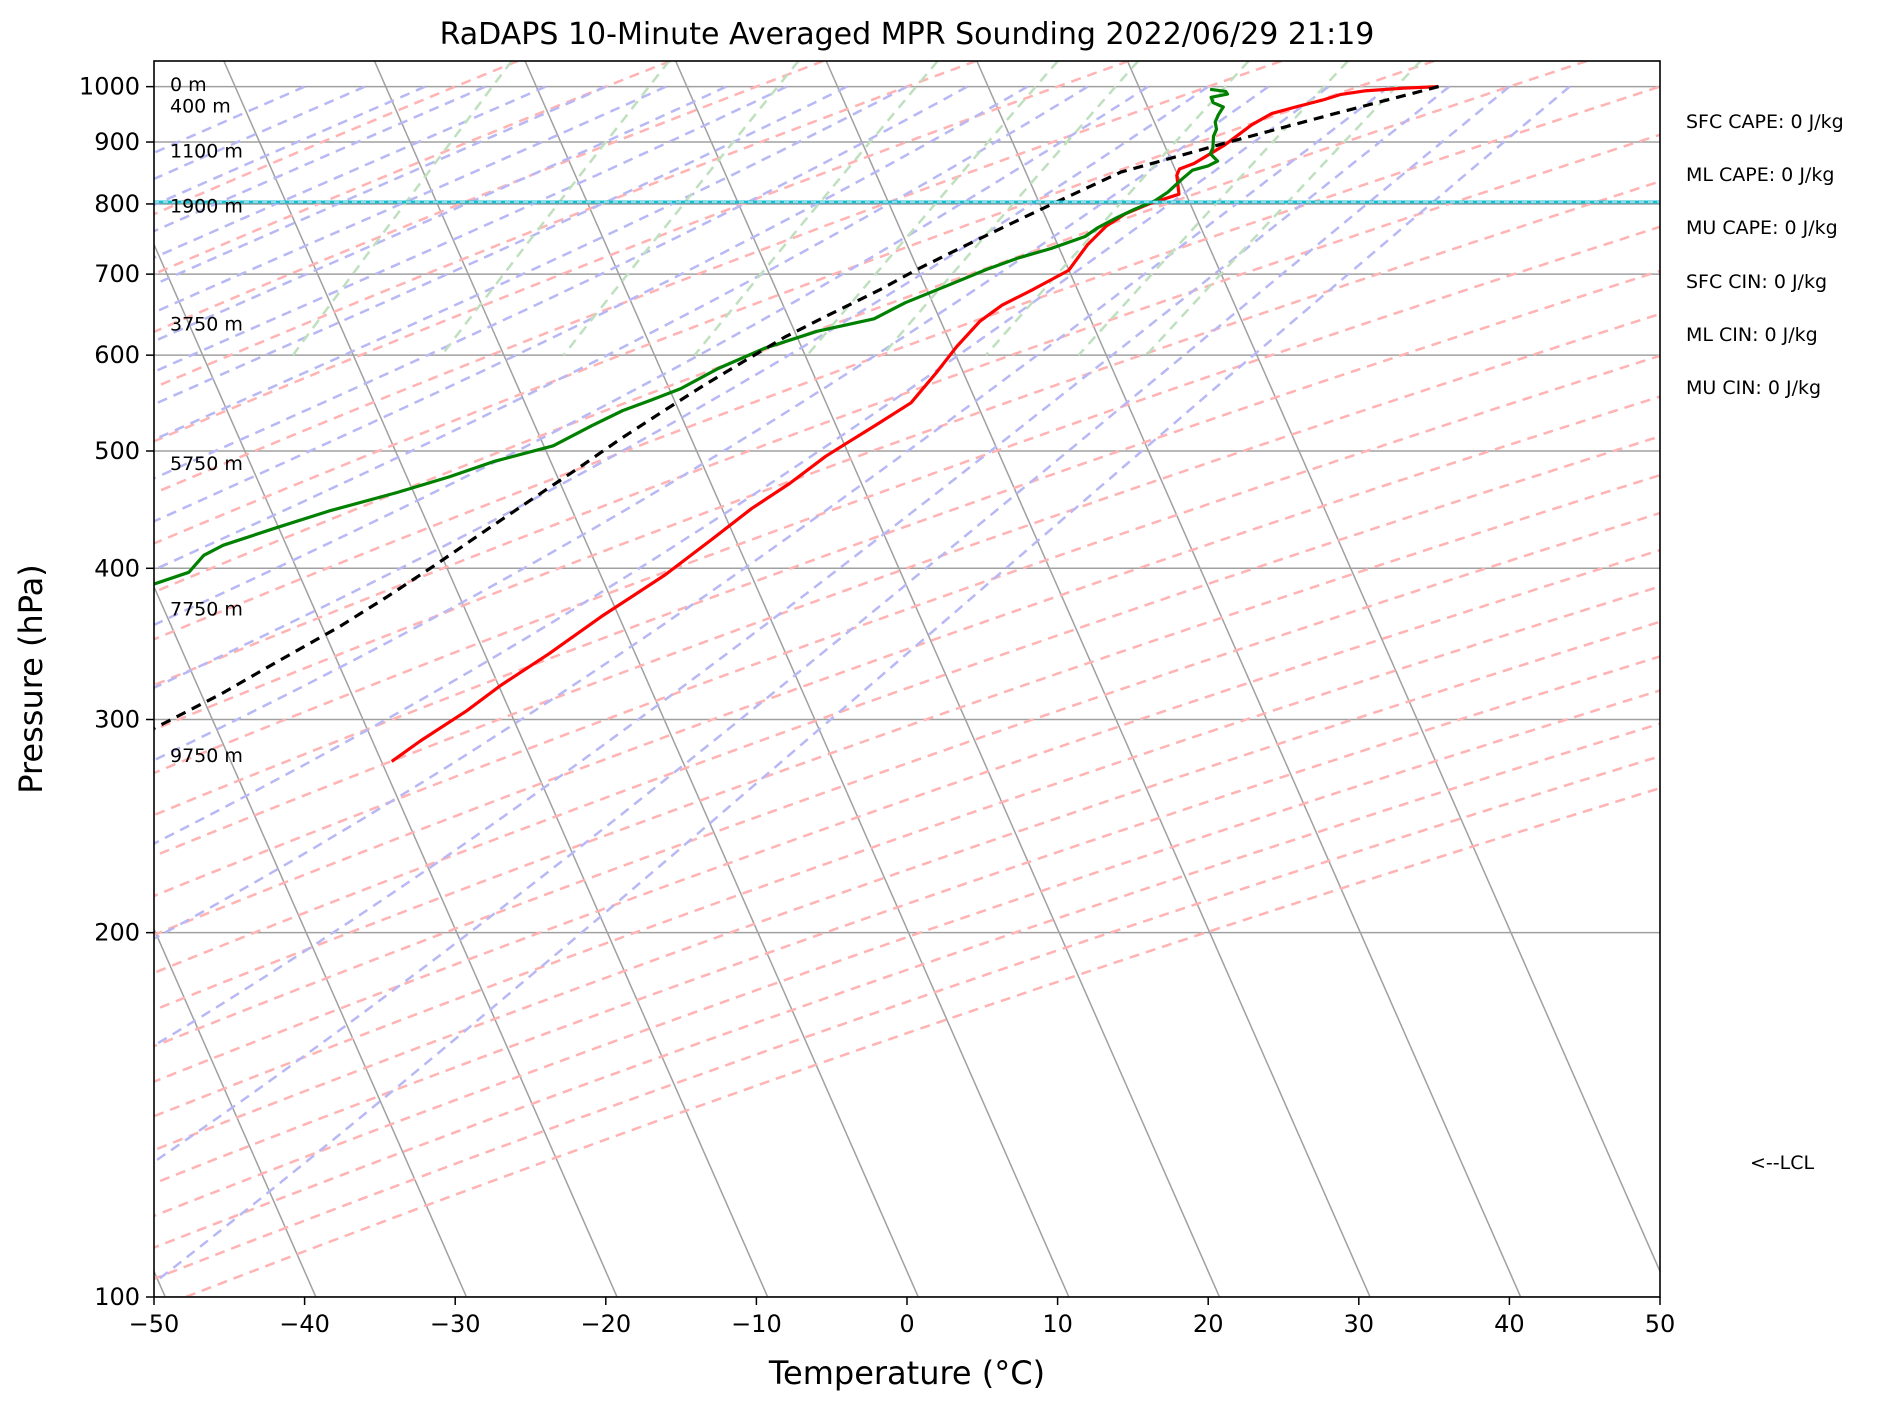 Image resolution: width=1882 pixels, height=1406 pixels. Describe the element at coordinates (206, 325) in the screenshot. I see `height-label: 3750 m` at that location.